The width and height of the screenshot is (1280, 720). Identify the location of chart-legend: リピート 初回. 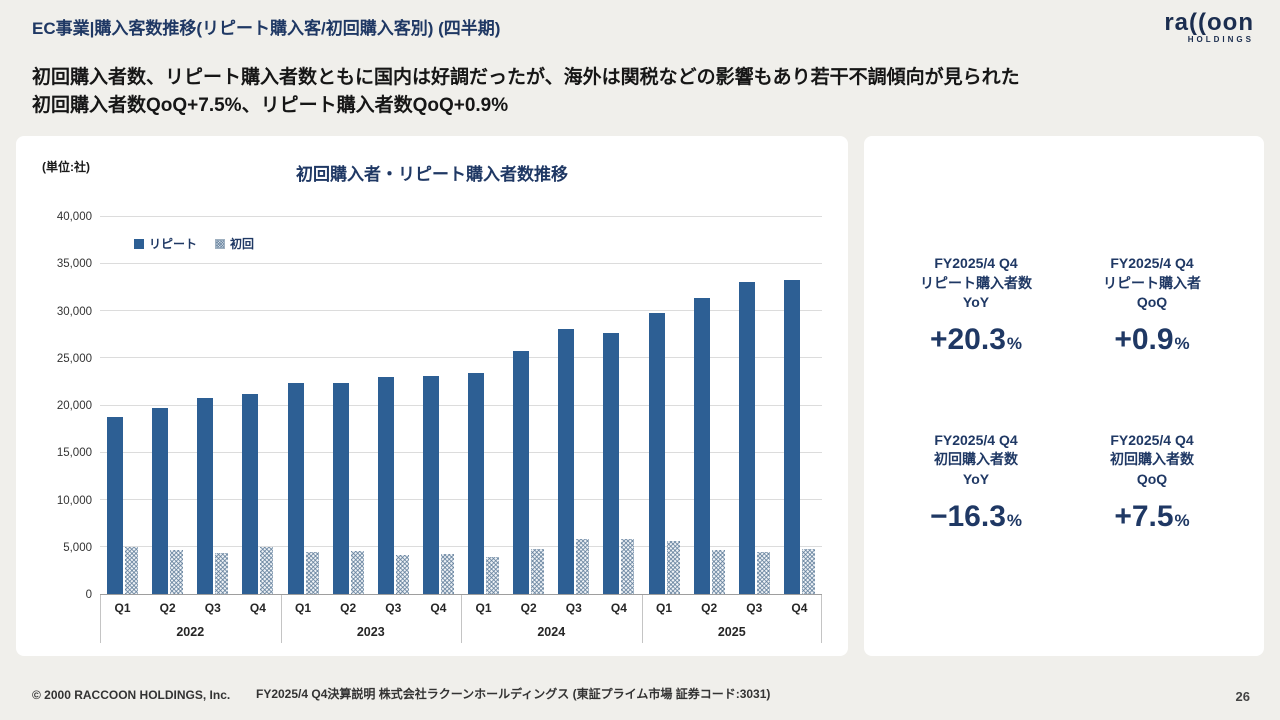
(194, 243).